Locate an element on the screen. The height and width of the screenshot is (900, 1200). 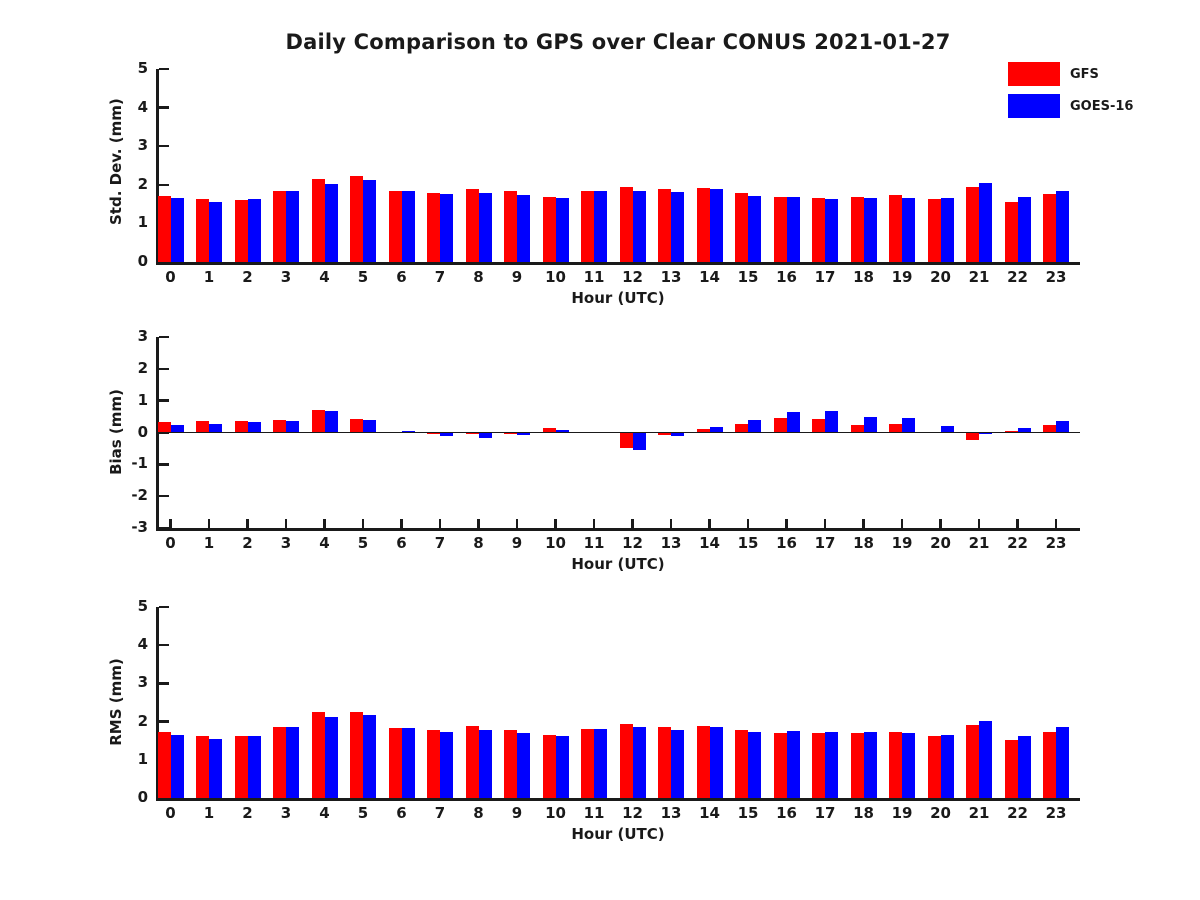
x-tick-label: 0 is located at coordinates (170, 813).